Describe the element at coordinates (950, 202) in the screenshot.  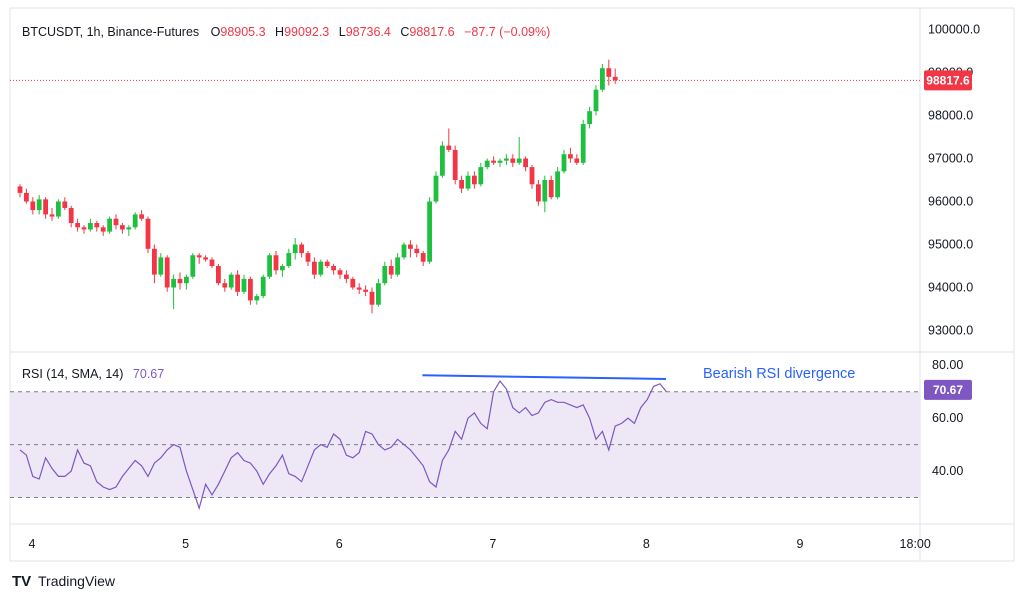
I see `price-tick-label: 96000.0` at that location.